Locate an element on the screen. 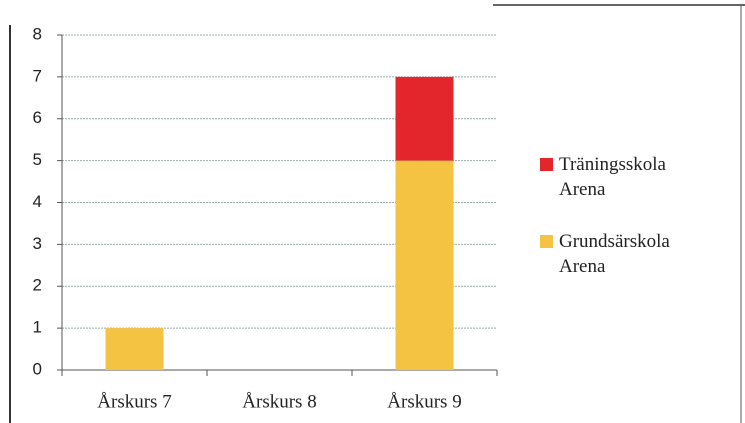  legend-label: Grundsärskola Arena is located at coordinates (614, 254).